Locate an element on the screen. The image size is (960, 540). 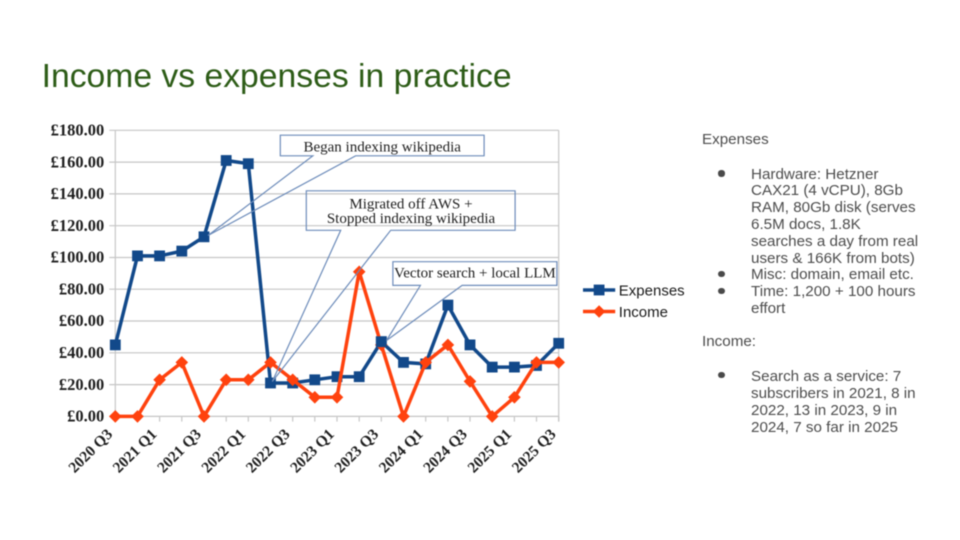
svg-text: £180.00 is located at coordinates (78, 130).